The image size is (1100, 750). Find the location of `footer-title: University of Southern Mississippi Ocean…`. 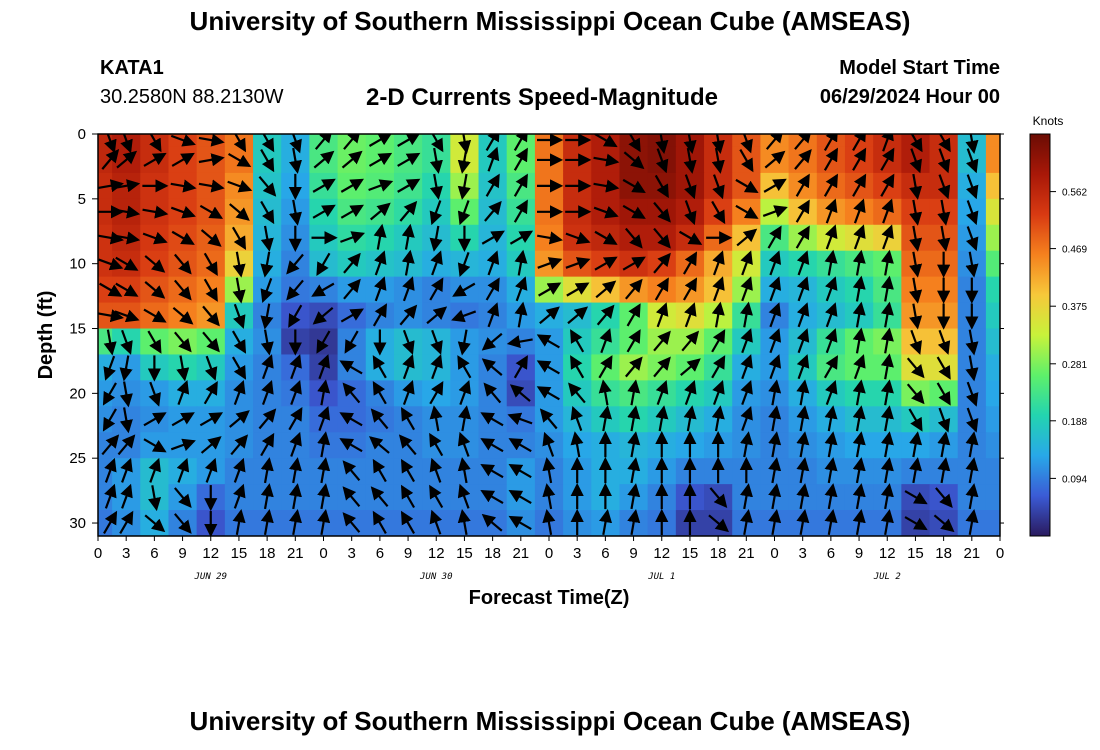

footer-title: University of Southern Mississippi Ocean… is located at coordinates (550, 721).